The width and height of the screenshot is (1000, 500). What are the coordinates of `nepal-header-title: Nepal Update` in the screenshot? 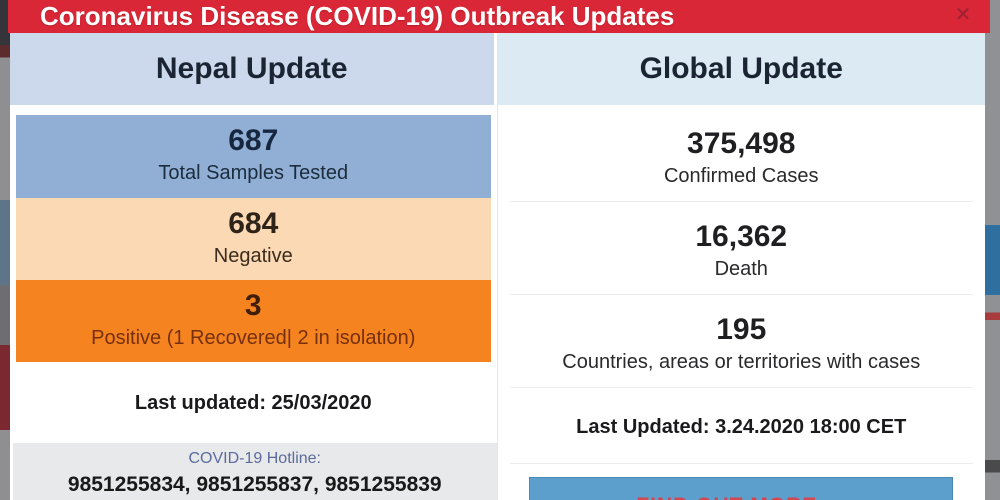 It's located at (251, 68).